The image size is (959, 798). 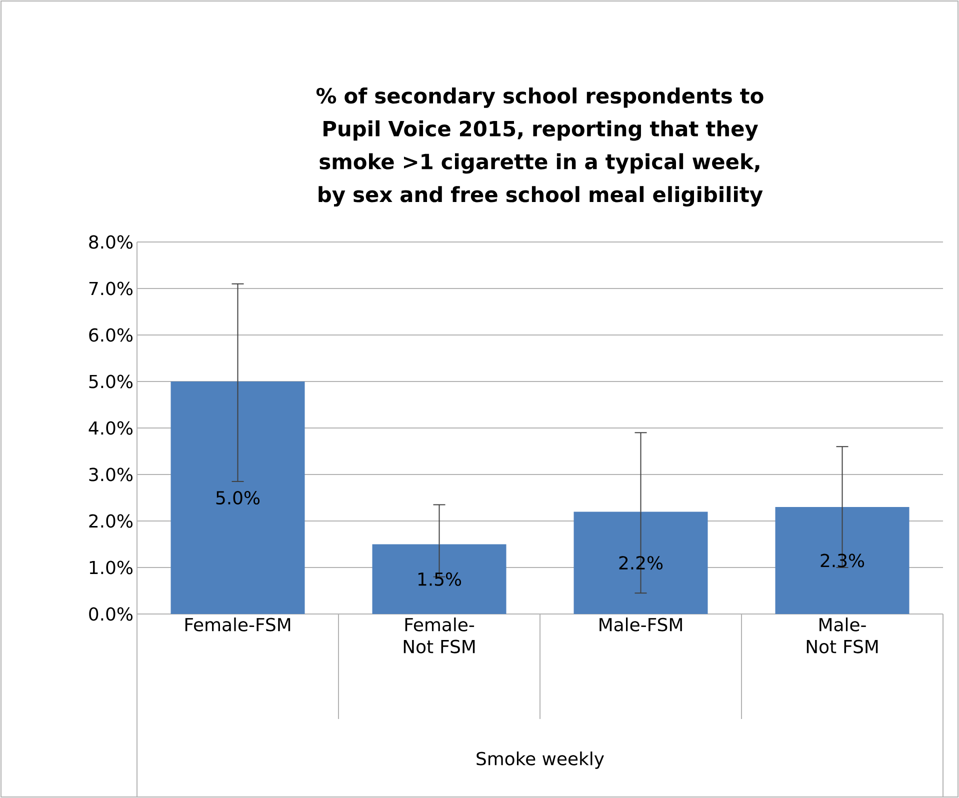 What do you see at coordinates (110, 381) in the screenshot?
I see `y-tick-label: 5.0%` at bounding box center [110, 381].